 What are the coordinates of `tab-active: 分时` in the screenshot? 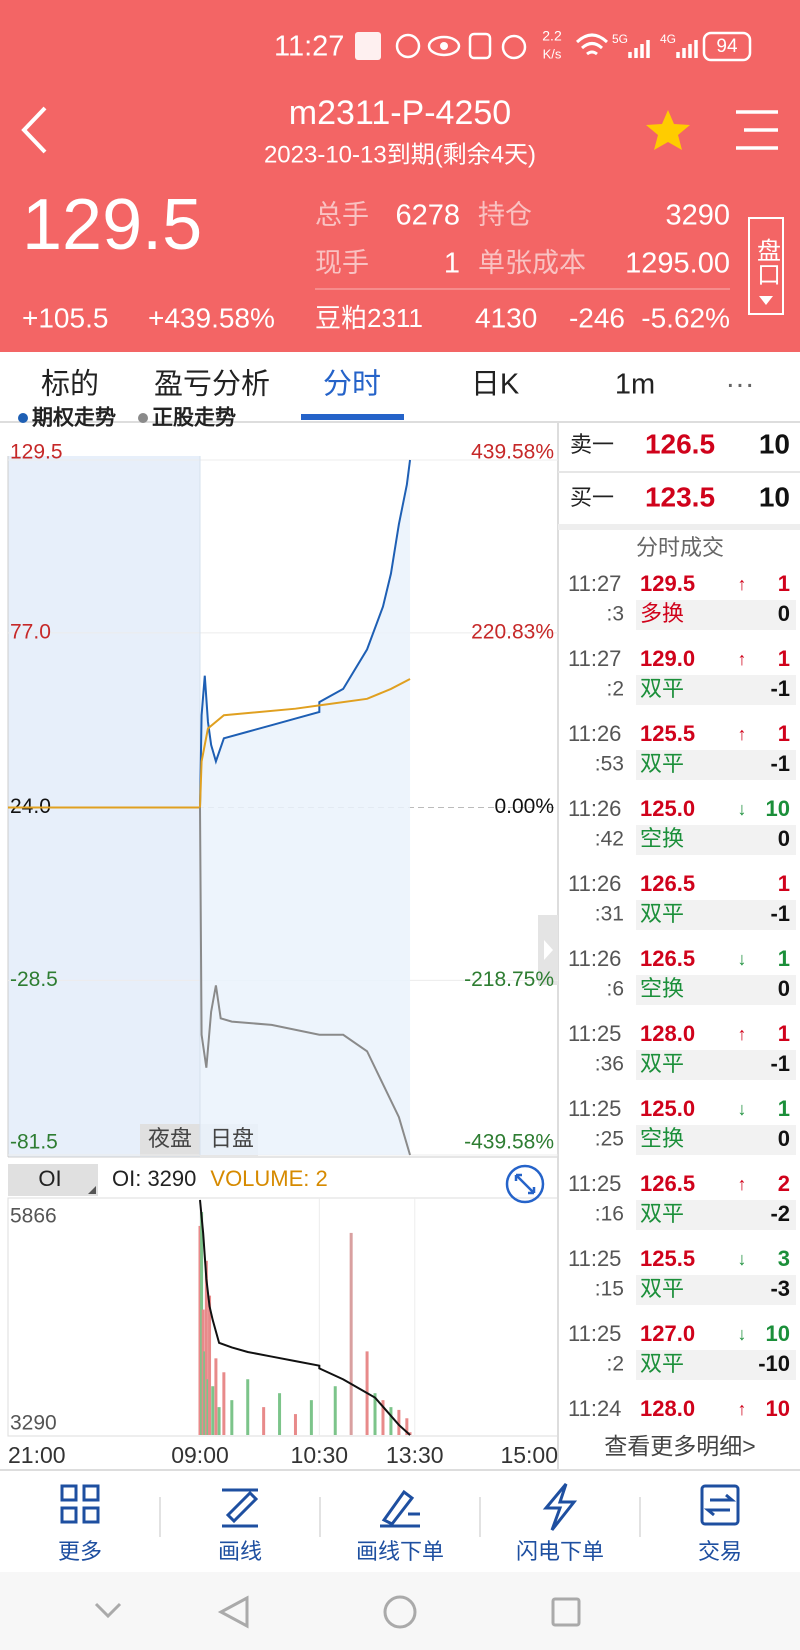 It's located at (352, 384).